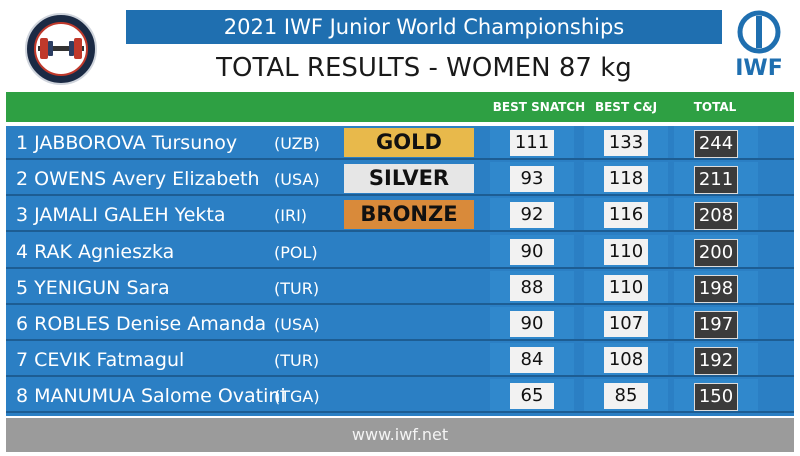 Image resolution: width=800 pixels, height=456 pixels. Describe the element at coordinates (93, 287) in the screenshot. I see `athlete-name: 5 YENIGUN Sara` at that location.